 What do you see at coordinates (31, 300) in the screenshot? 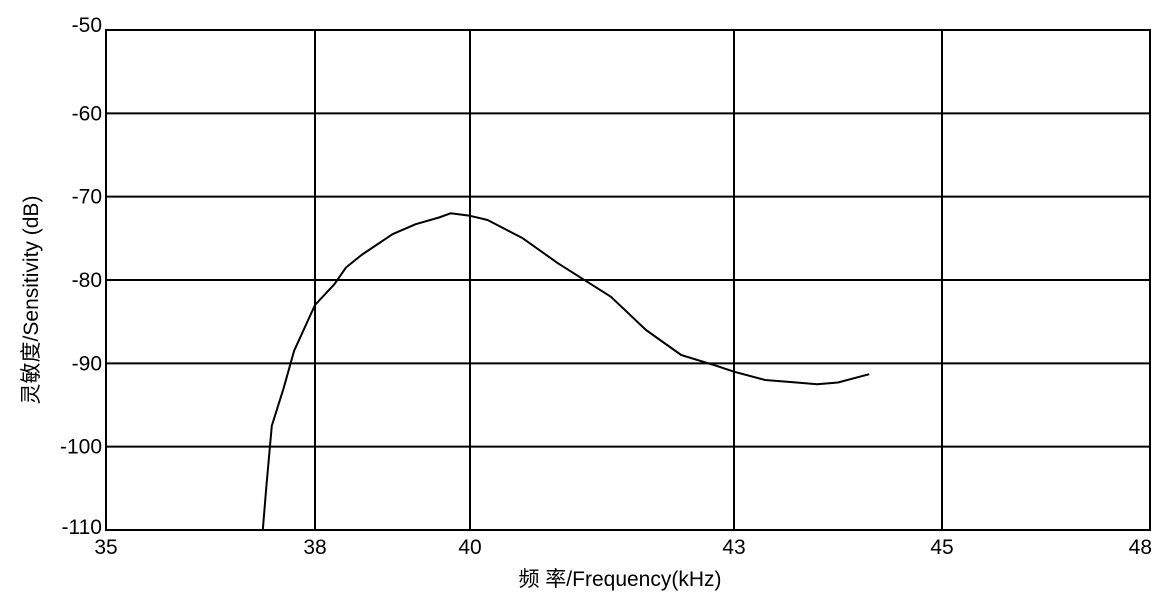
I see `y-axis-title: 灵敏度/Sensitivity (dB)` at bounding box center [31, 300].